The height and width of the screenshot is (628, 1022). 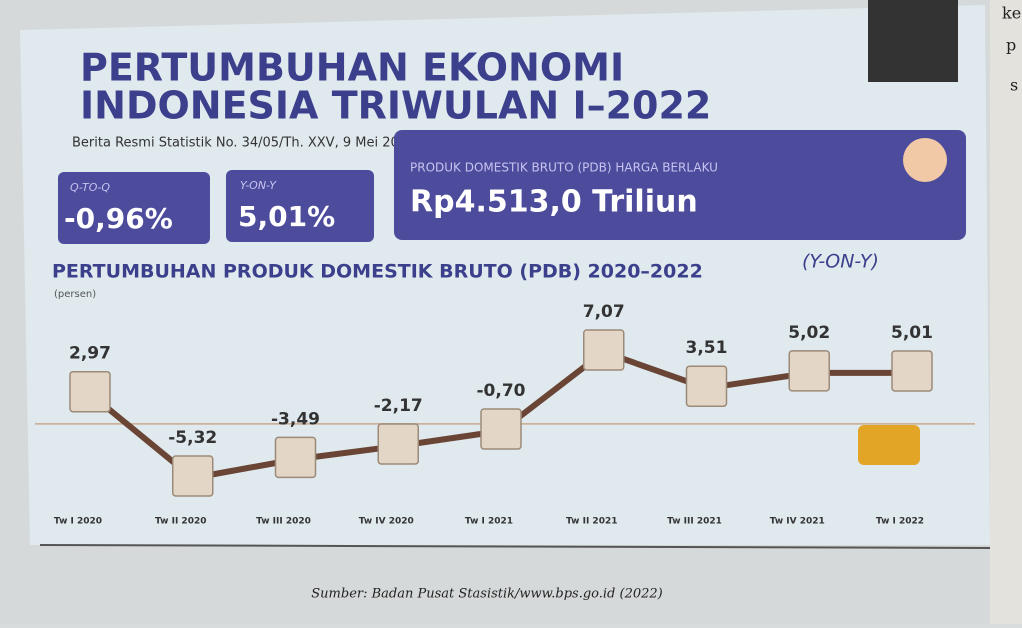 I want to click on card-label: Y-ON-Y, so click(x=258, y=185).